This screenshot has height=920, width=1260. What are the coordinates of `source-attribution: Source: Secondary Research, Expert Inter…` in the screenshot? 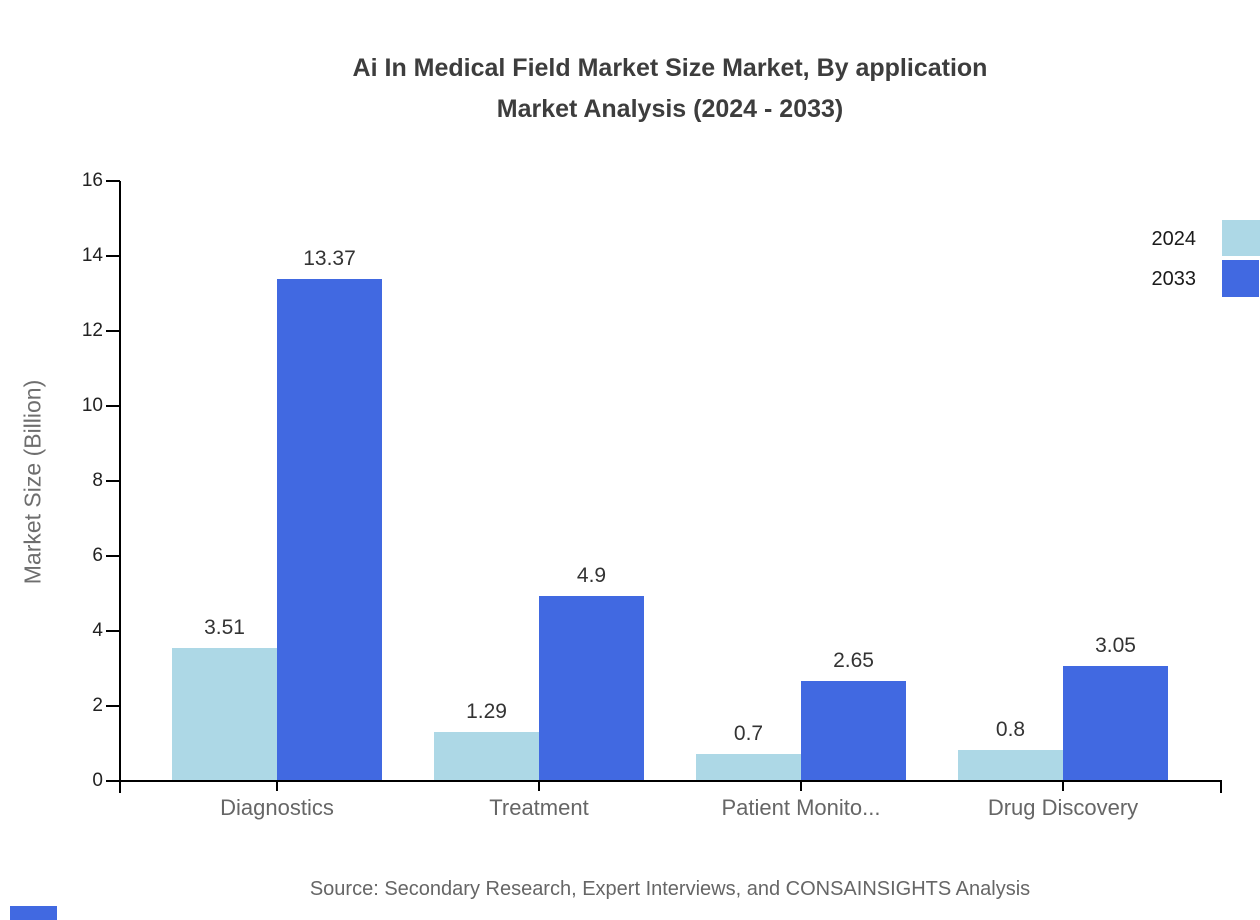 It's located at (670, 889).